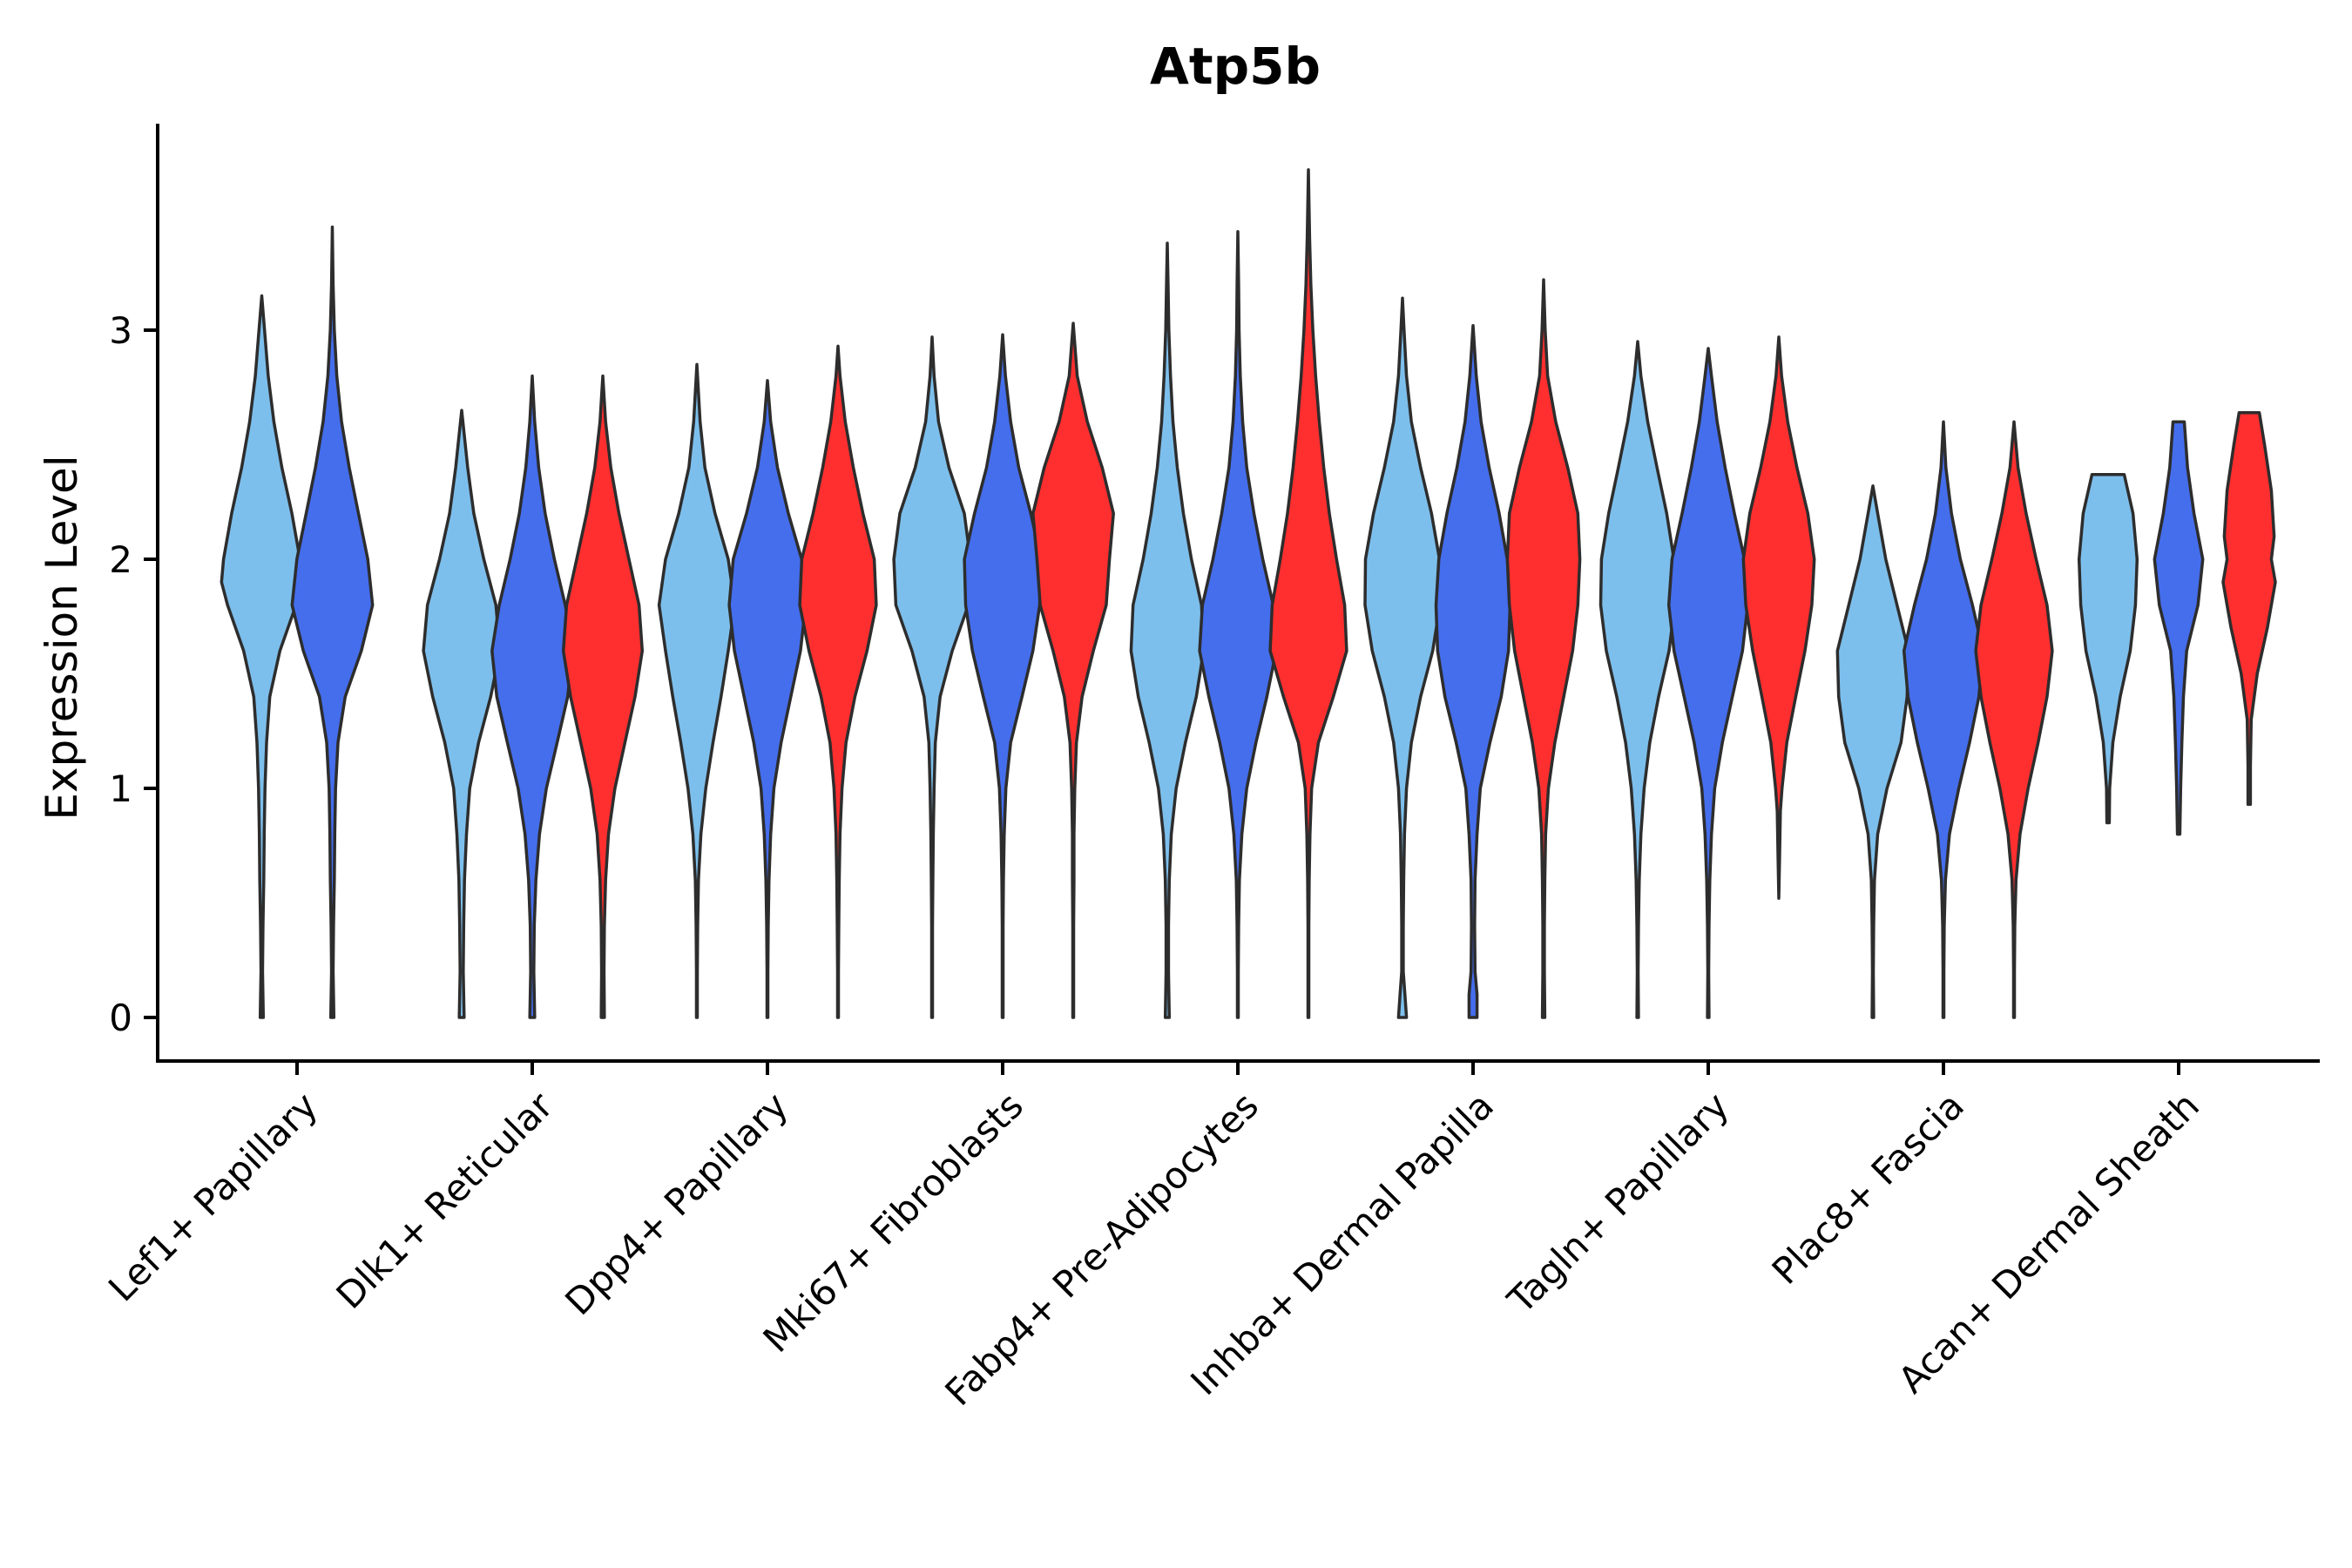  Describe the element at coordinates (1235, 66) in the screenshot. I see `chart-title: Atp5b` at that location.